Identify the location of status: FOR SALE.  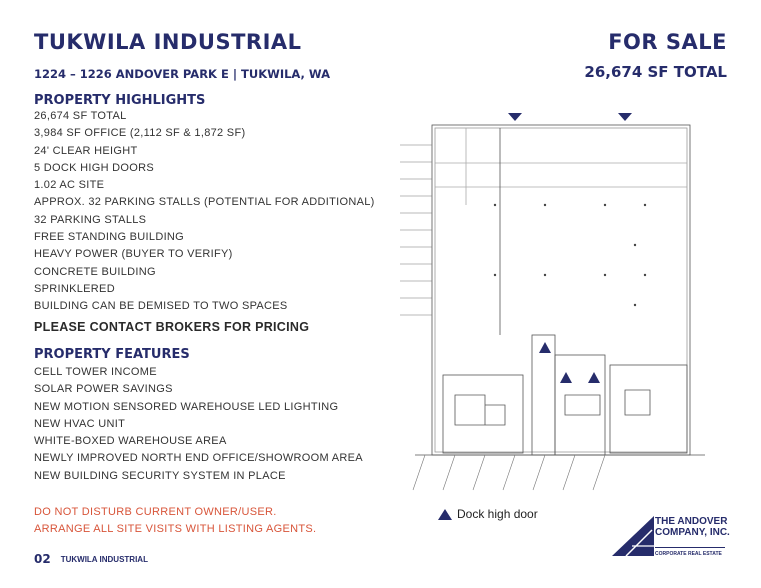
(667, 42).